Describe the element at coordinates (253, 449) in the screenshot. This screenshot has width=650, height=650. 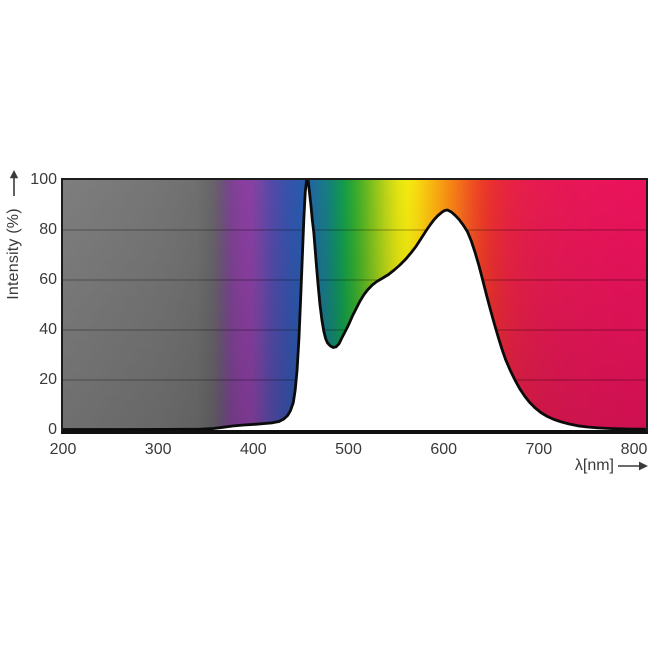
I see `x-tick-label-400: 400` at that location.